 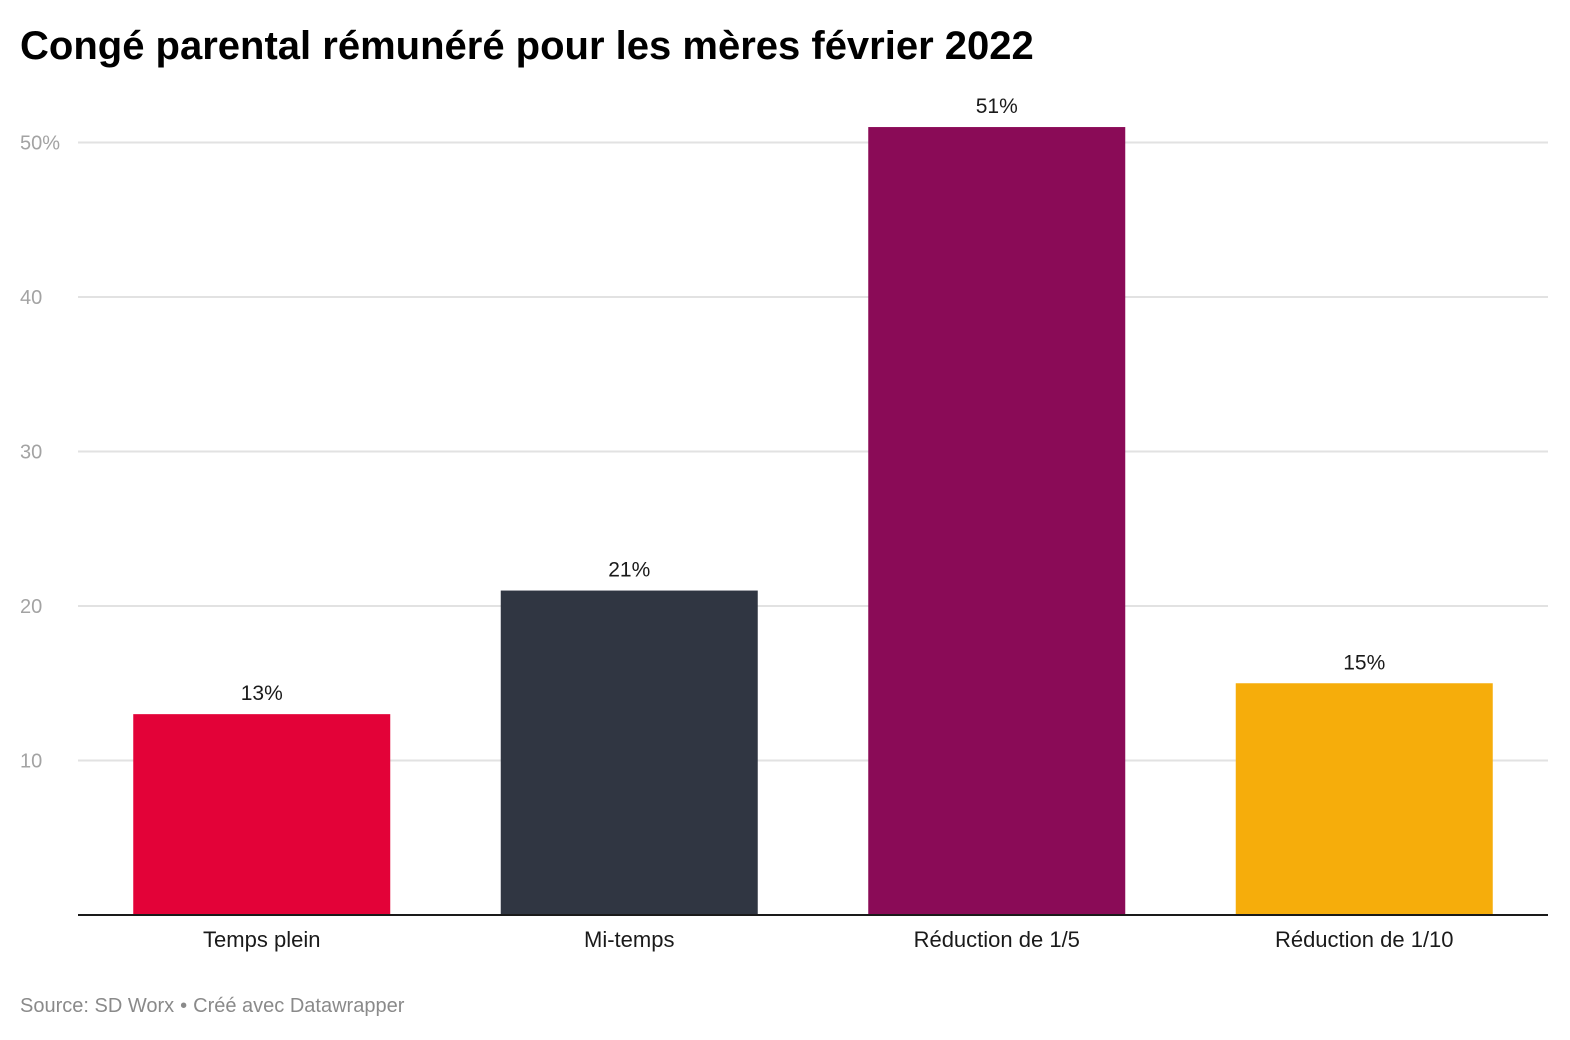 I want to click on bar-value-label: 21%, so click(x=629, y=570).